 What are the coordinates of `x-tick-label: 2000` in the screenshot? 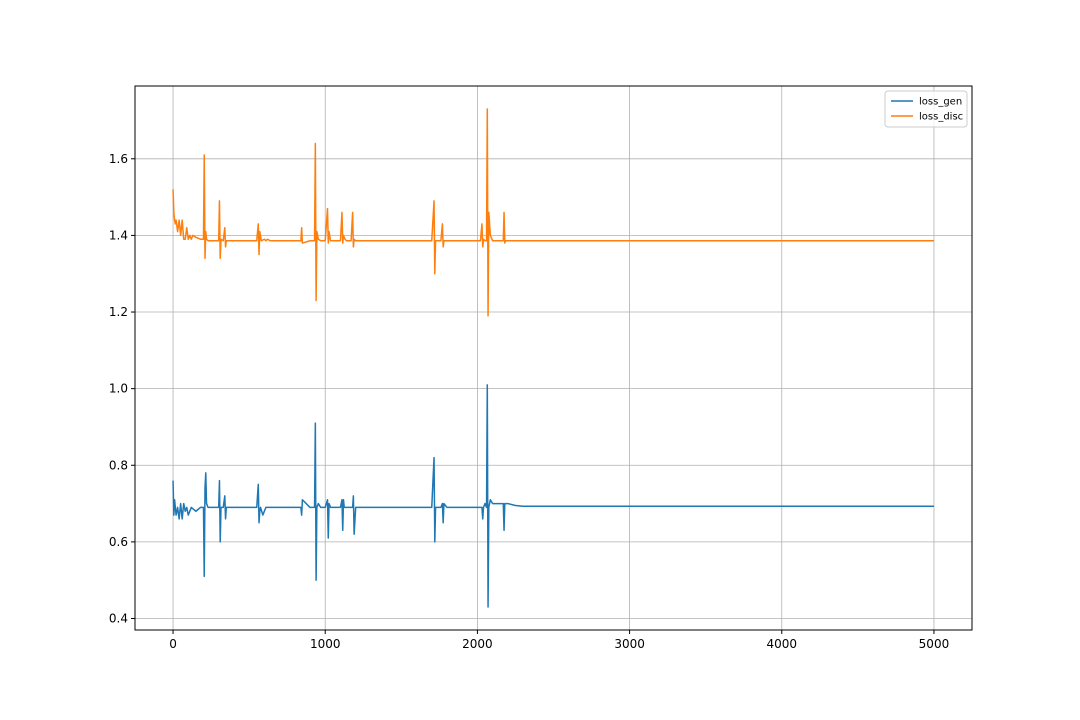 It's located at (477, 644).